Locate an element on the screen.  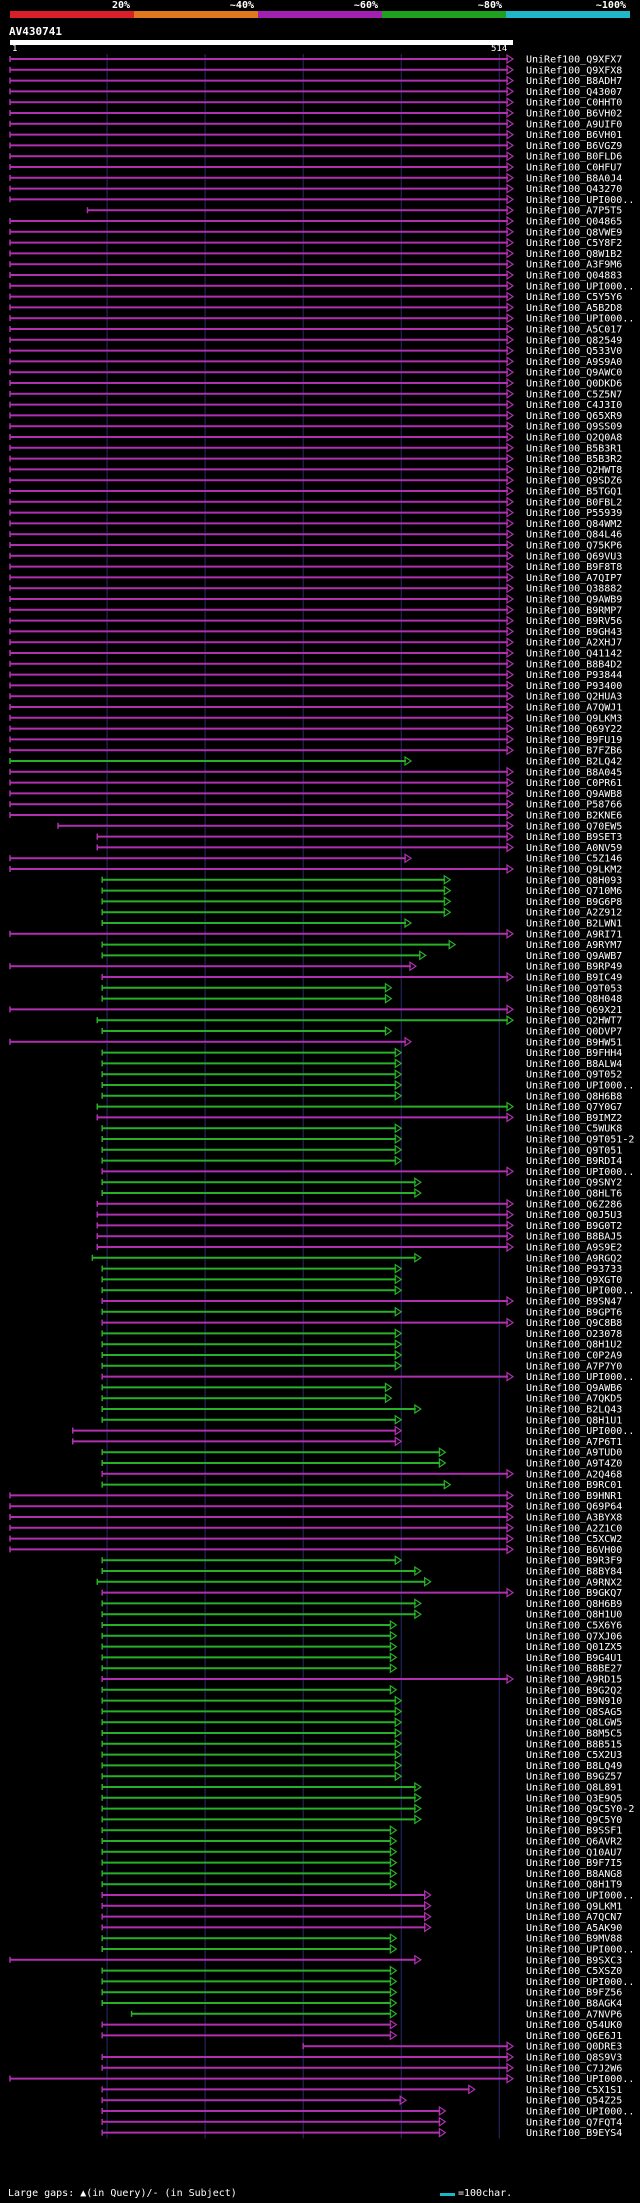
hit-label: UniRef100_B8LQ49 is located at coordinates (574, 1766).